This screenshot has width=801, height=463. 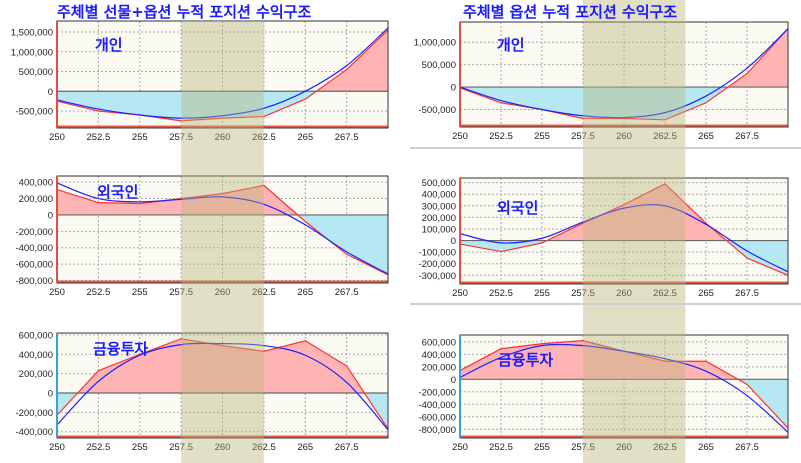 I want to click on y-tick-label: -800,000, so click(x=437, y=430).